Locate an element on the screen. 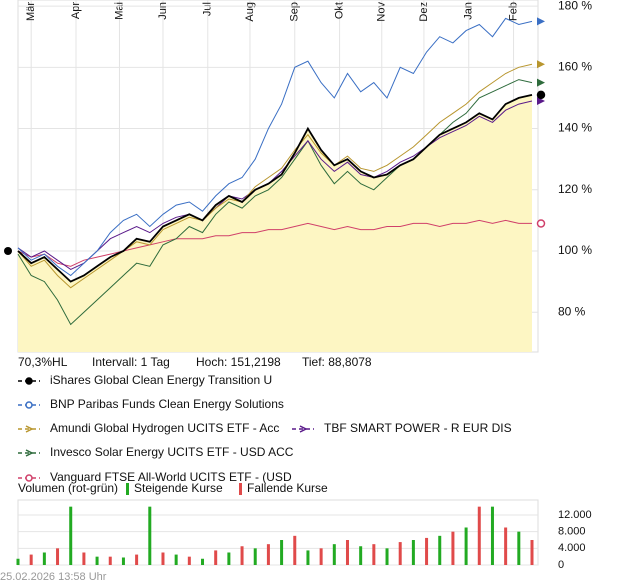 The image size is (620, 583). legend-label: Steigende Kurse is located at coordinates (178, 488).